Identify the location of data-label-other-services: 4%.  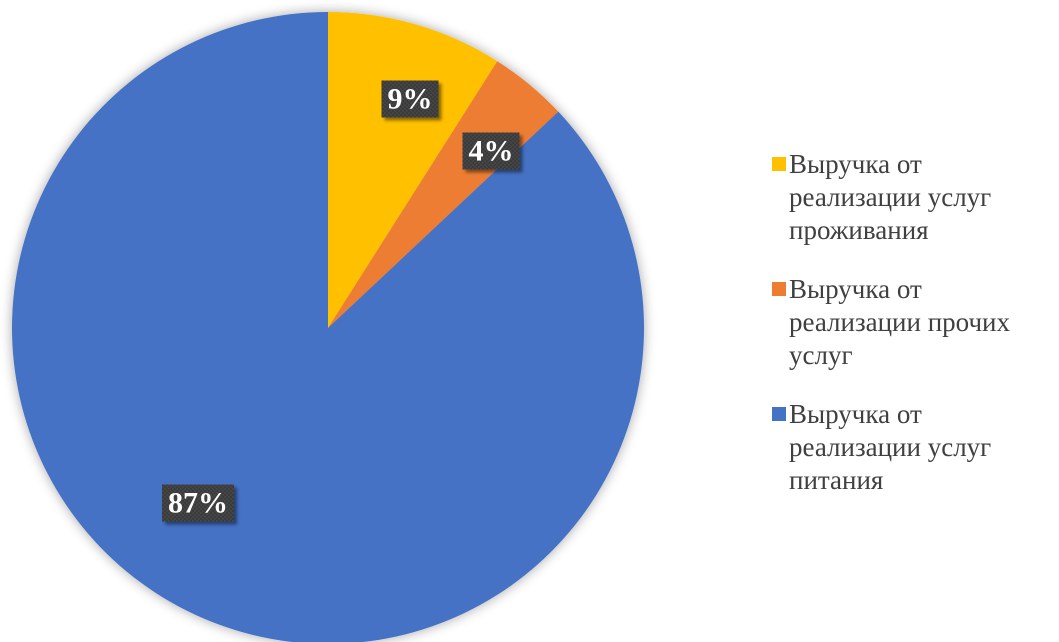
(491, 151).